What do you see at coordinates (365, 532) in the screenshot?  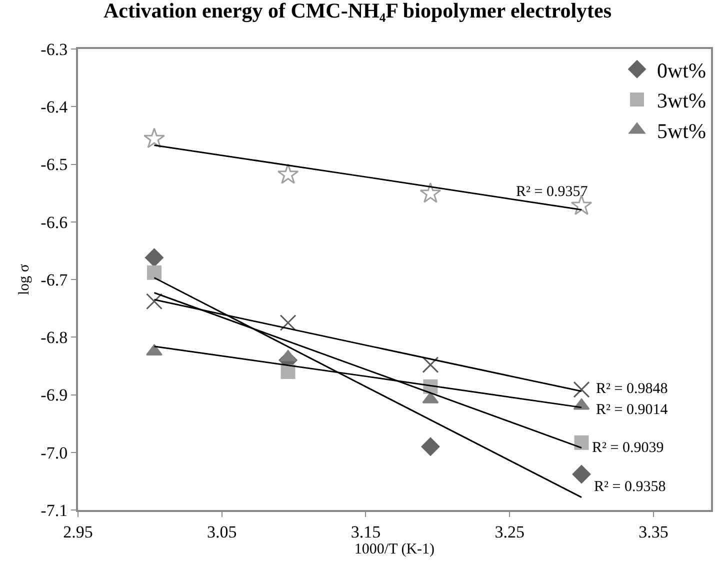 I see `x-tick-label: 3.15` at bounding box center [365, 532].